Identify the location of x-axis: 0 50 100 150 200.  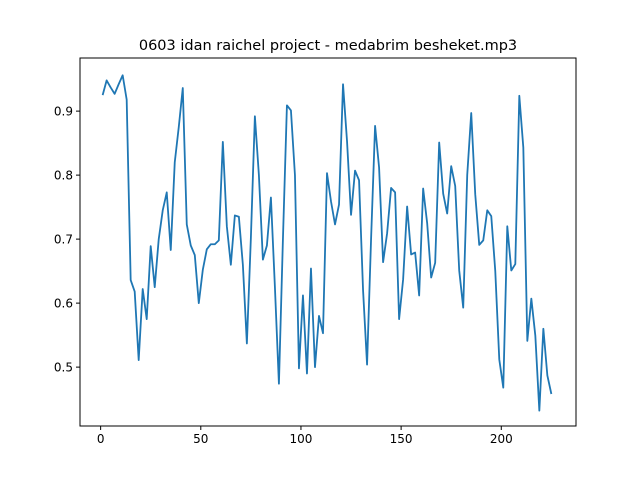
(305, 436).